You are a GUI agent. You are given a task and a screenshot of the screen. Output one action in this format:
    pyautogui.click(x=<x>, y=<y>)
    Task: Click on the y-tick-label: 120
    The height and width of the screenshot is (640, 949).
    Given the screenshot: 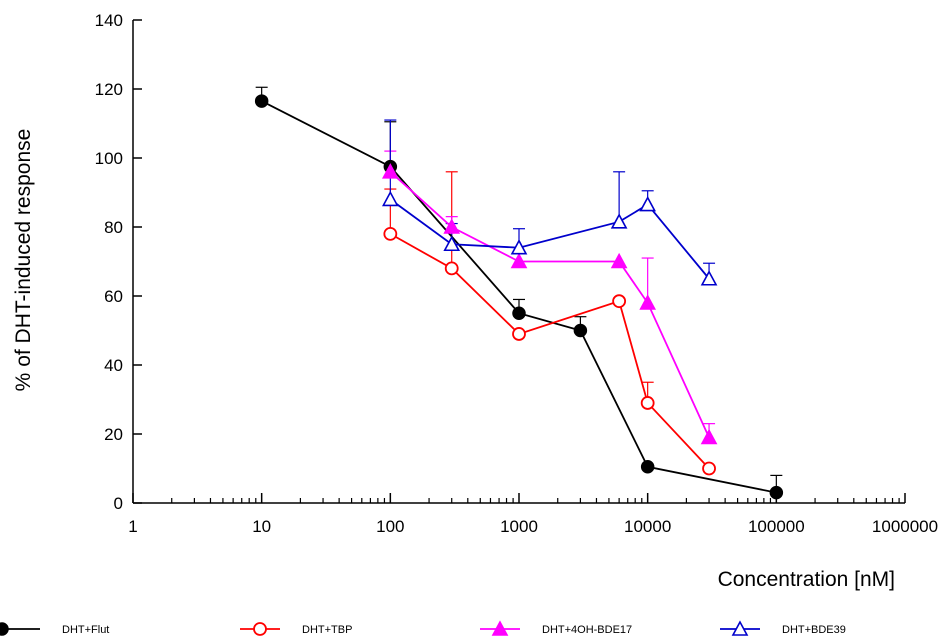 What is the action you would take?
    pyautogui.click(x=109, y=89)
    